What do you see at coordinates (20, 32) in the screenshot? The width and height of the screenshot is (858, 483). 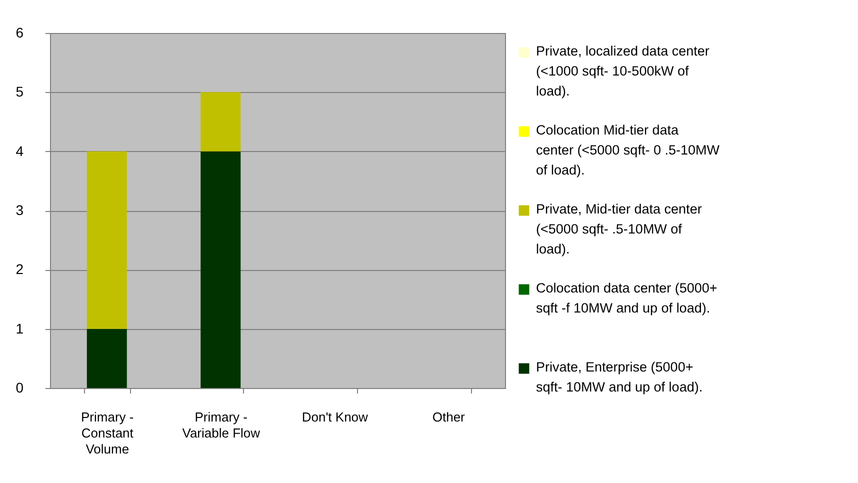 I see `y-tick-label: 6` at bounding box center [20, 32].